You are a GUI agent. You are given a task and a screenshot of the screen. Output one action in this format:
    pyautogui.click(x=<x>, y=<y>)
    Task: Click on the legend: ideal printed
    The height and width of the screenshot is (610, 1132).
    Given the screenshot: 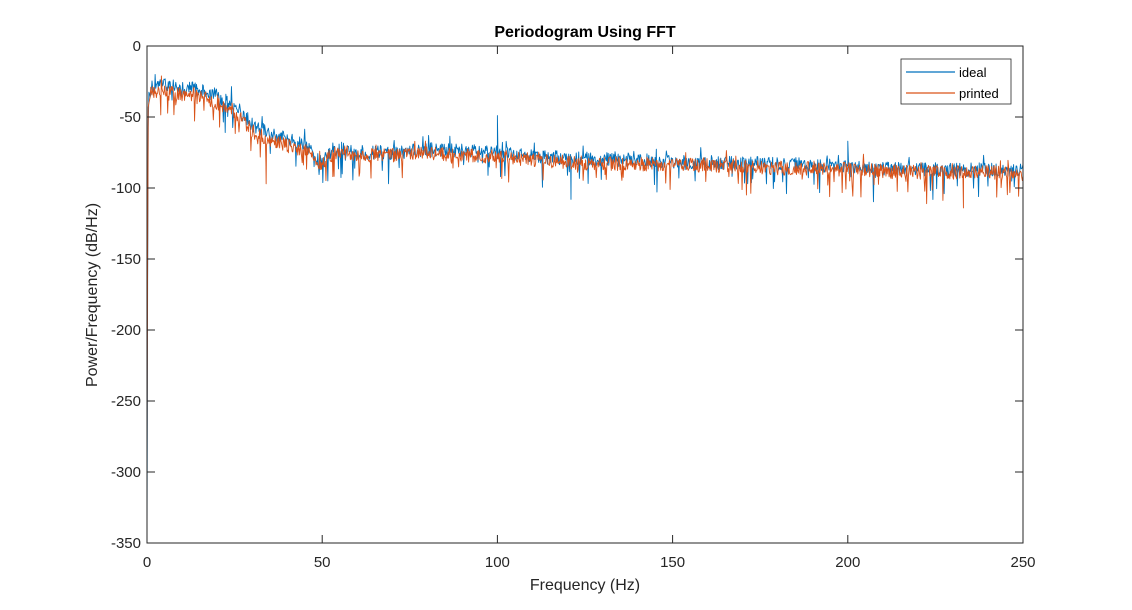 What is the action you would take?
    pyautogui.click(x=956, y=81)
    